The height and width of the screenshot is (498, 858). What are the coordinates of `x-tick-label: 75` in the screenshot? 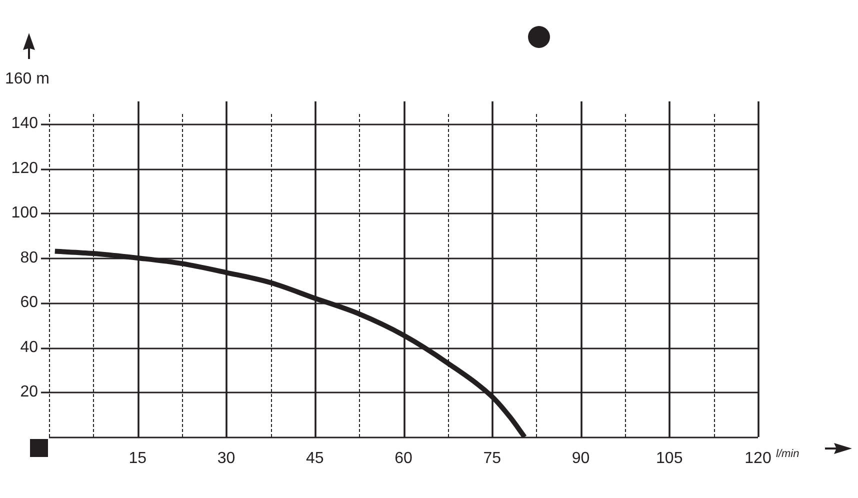 It's located at (492, 459).